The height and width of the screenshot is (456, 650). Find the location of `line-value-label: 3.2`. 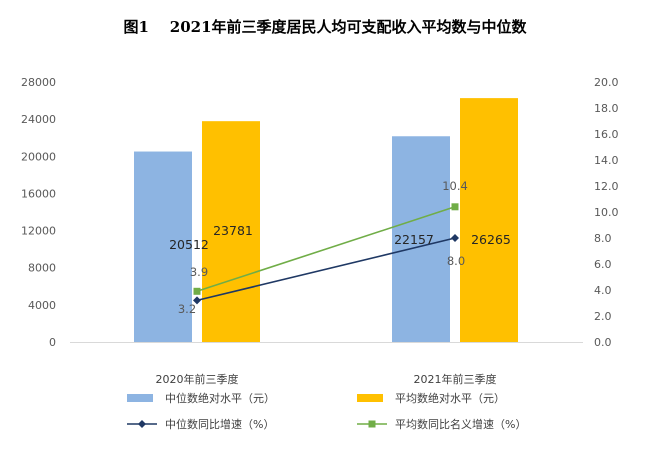

line-value-label: 3.2 is located at coordinates (187, 309).